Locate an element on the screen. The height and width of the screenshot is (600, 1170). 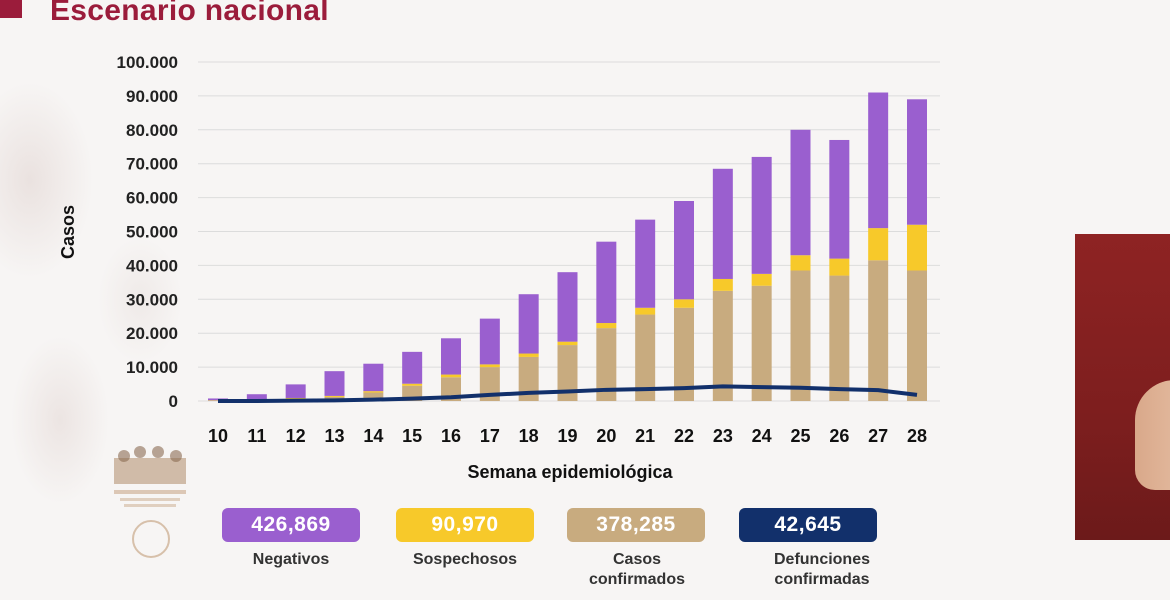
y-tick-label: 30.000 is located at coordinates (152, 299).